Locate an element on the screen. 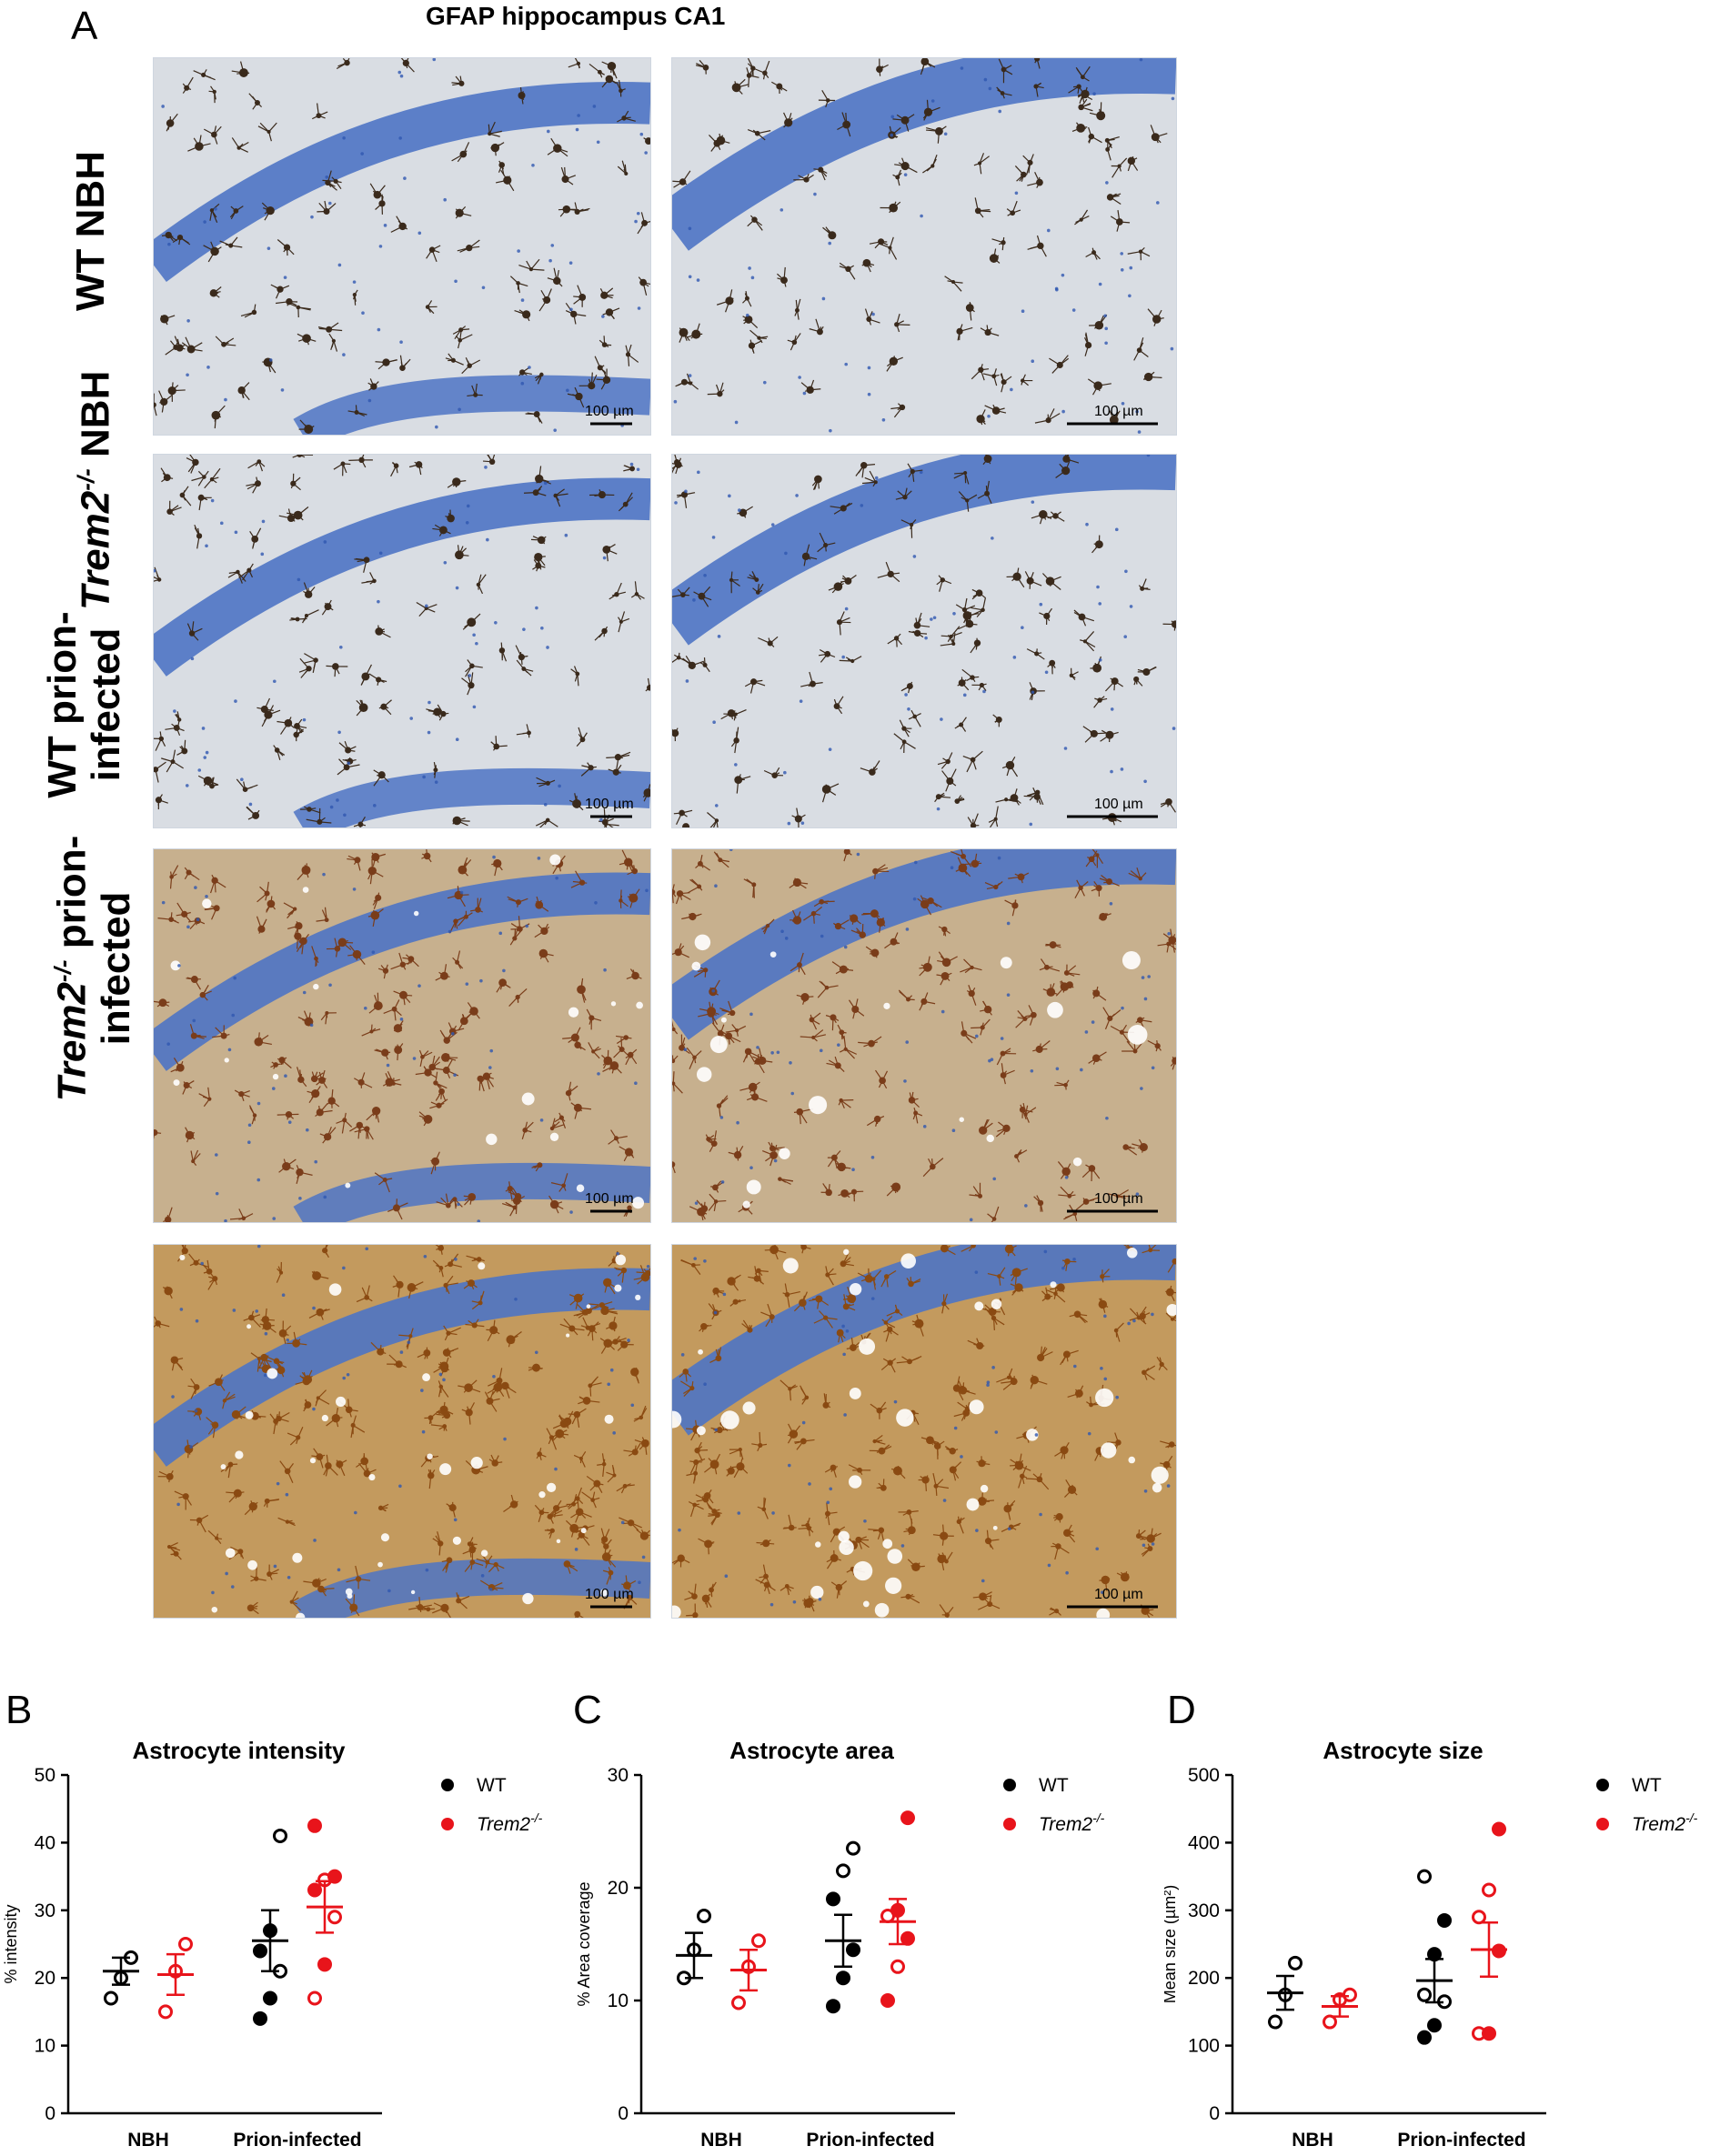 The width and height of the screenshot is (1730, 2156). row-label-wt-prion: WT prion- infected is located at coordinates (91, 704).